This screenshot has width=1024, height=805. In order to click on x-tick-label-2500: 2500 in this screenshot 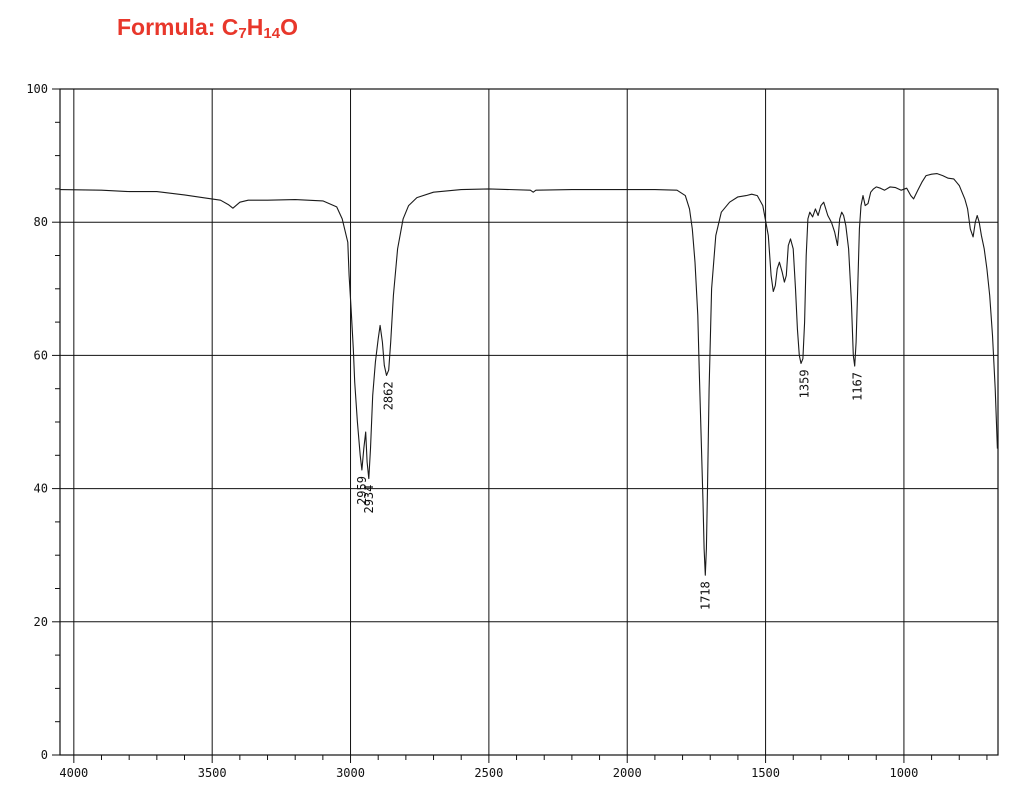, I will do `click(488, 773)`.